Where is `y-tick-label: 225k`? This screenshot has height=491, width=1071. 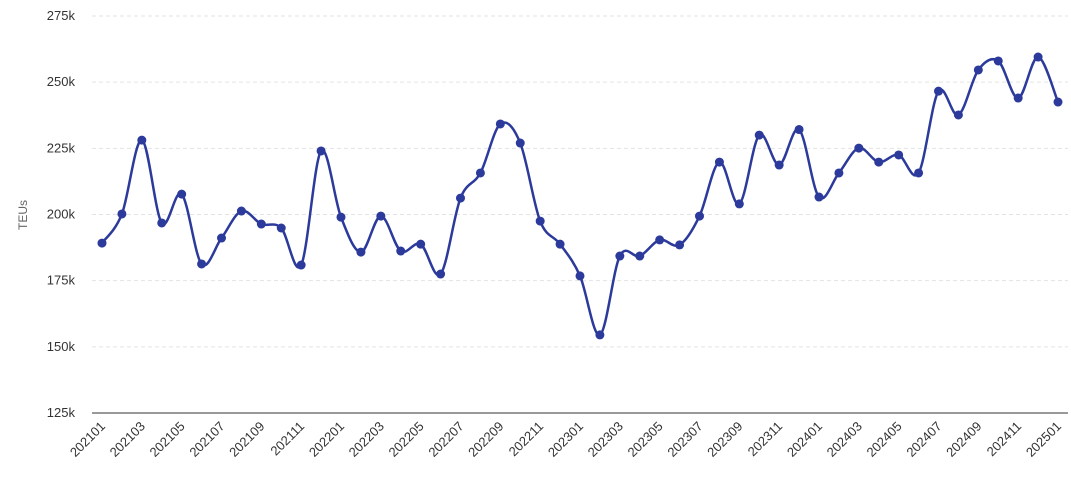
y-tick-label: 225k is located at coordinates (61, 147).